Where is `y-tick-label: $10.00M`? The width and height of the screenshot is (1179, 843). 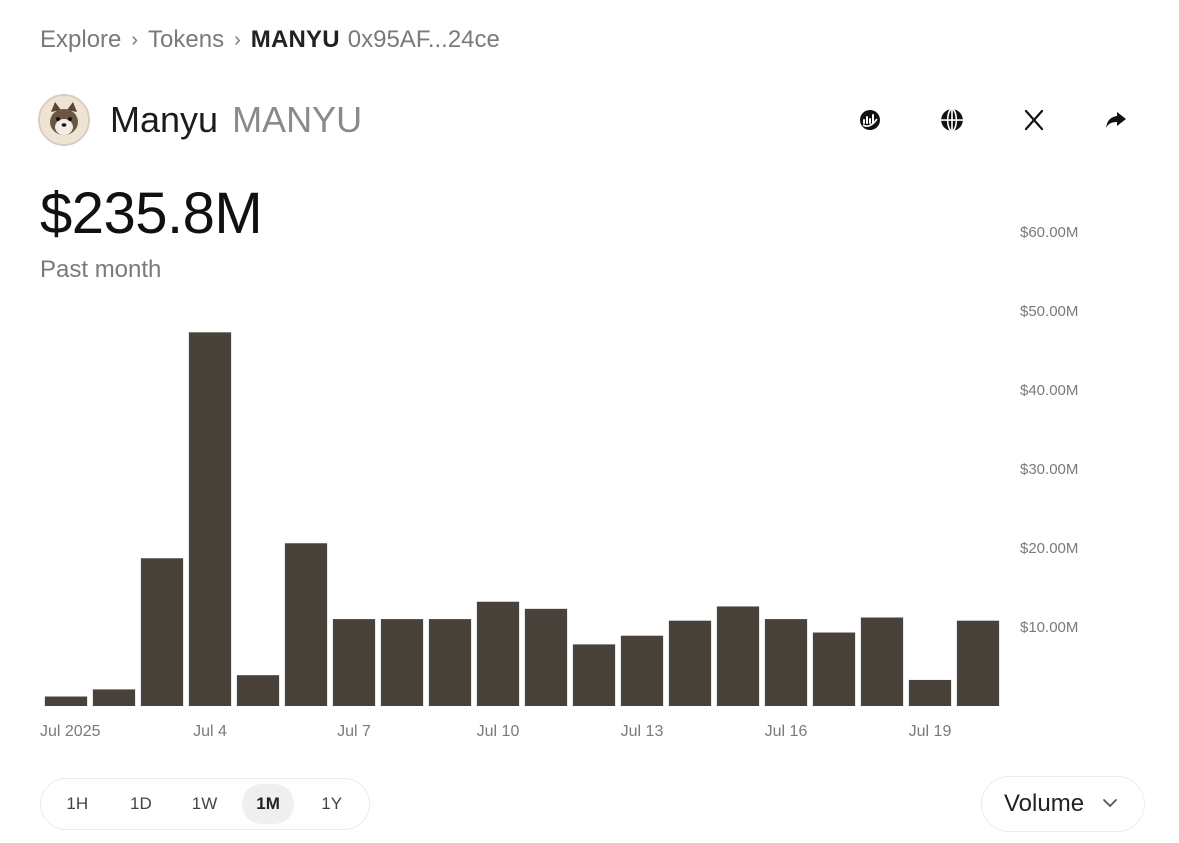
y-tick-label: $10.00M is located at coordinates (1049, 627).